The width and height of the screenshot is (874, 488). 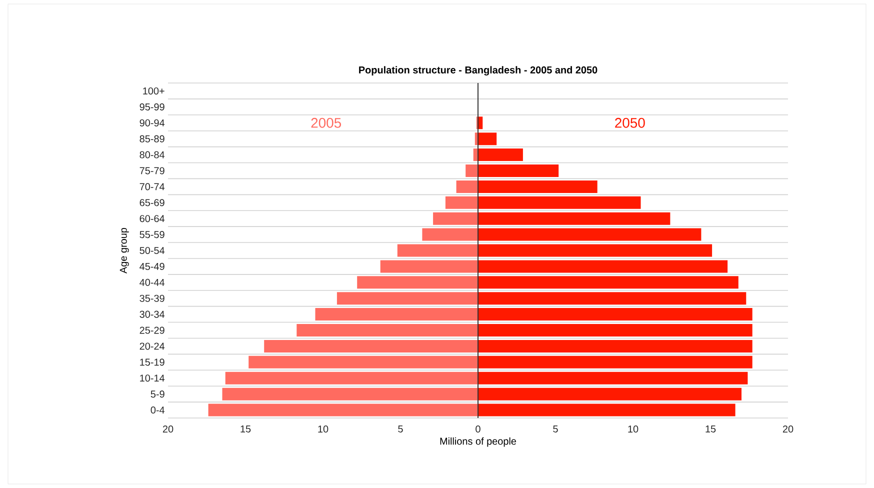 What do you see at coordinates (630, 123) in the screenshot?
I see `text: 2050` at bounding box center [630, 123].